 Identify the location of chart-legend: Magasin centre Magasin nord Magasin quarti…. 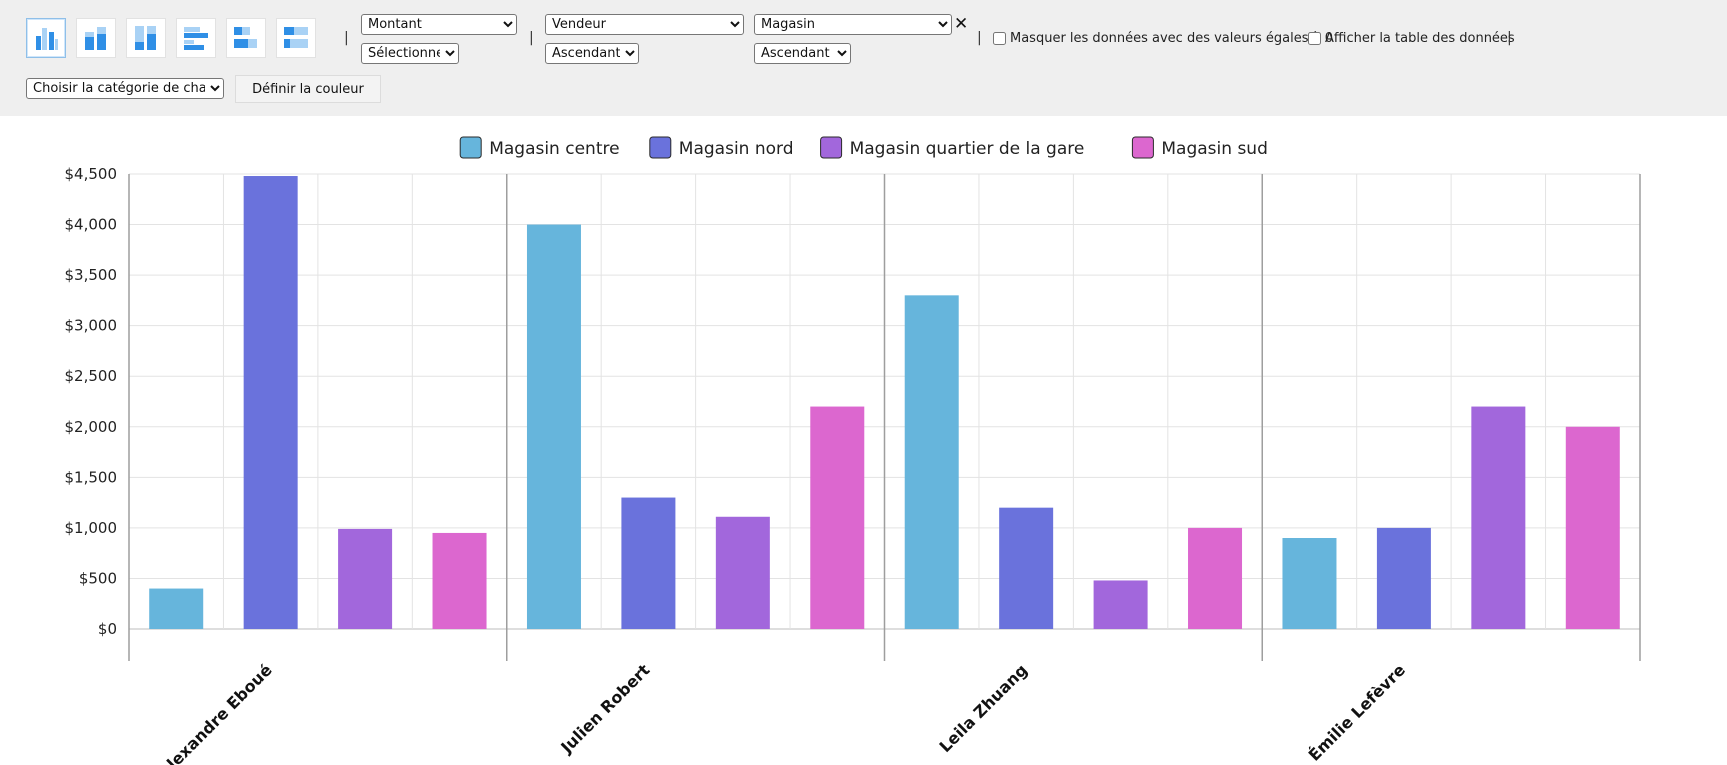
(863, 147).